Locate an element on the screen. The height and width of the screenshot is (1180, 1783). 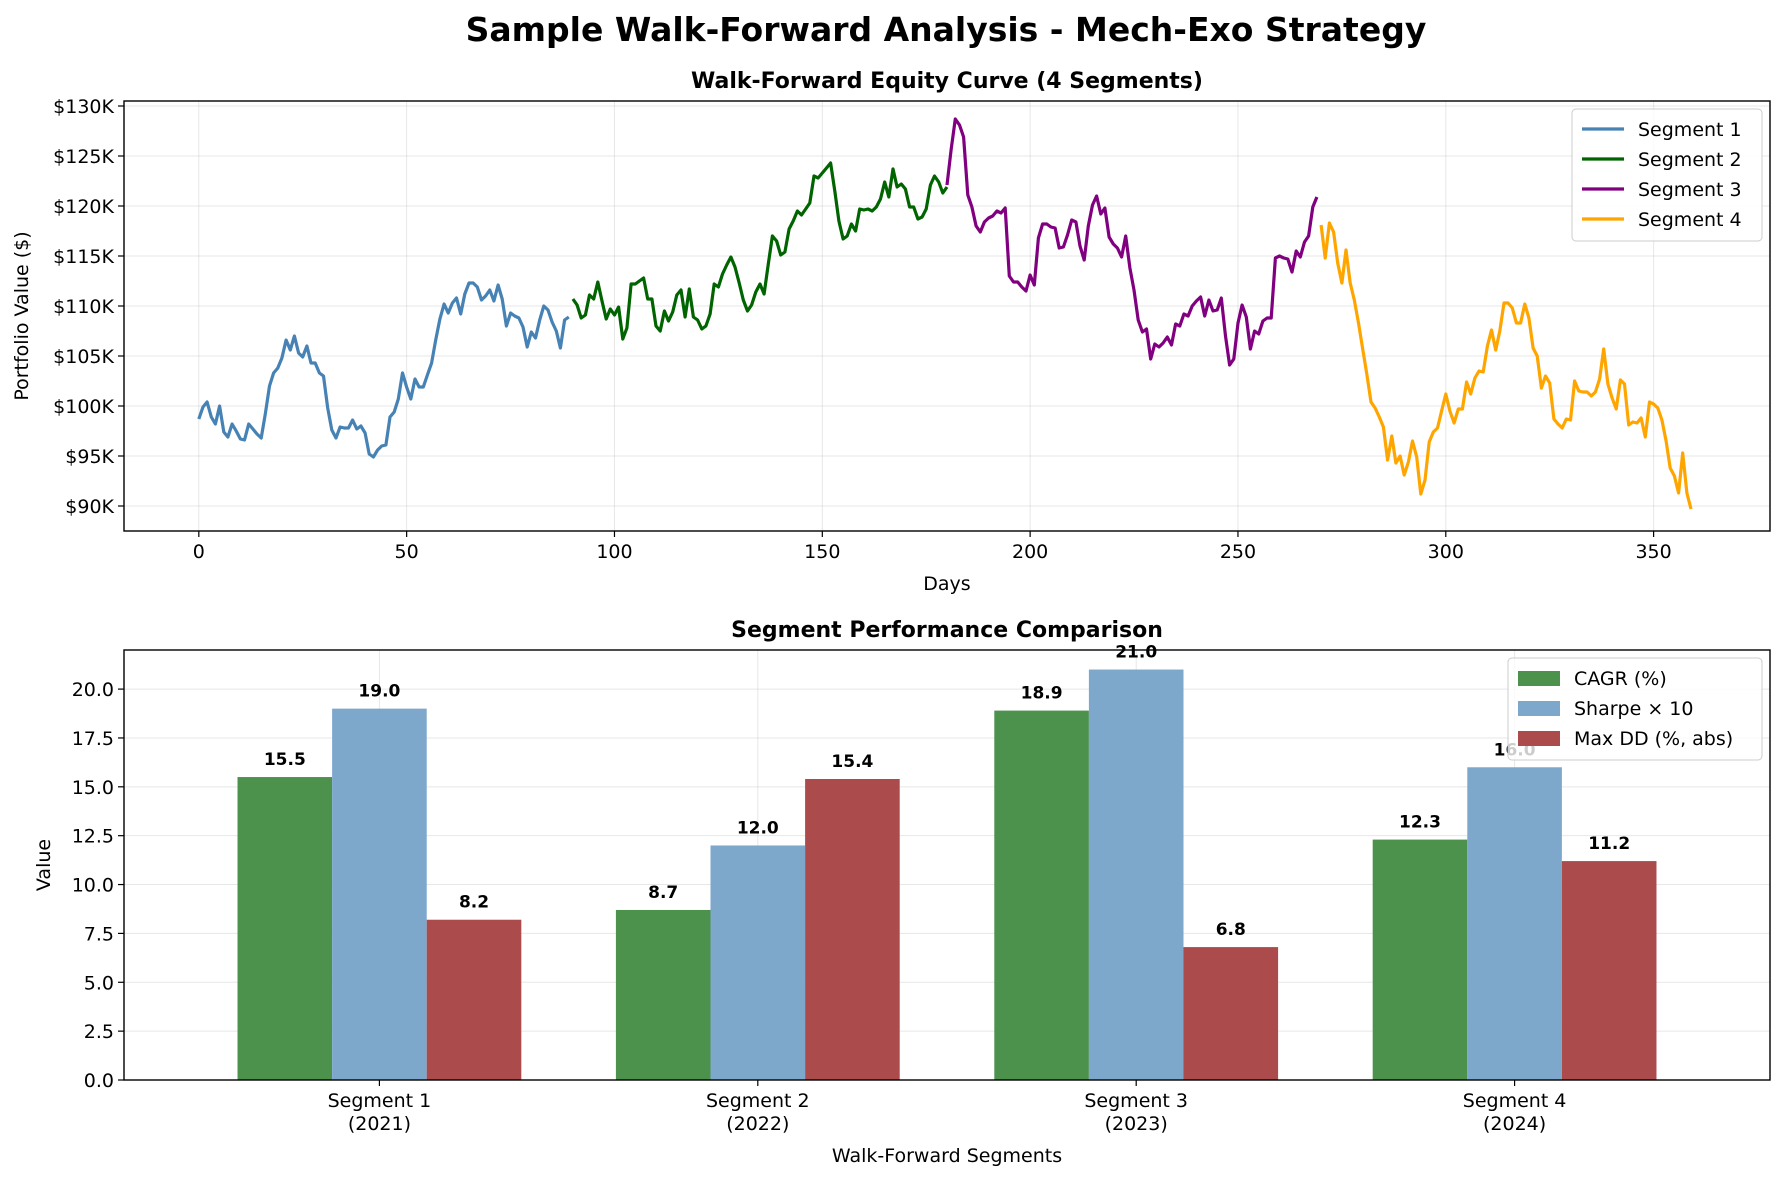
performance-y-tick-label: 2.5 is located at coordinates (99, 1032).